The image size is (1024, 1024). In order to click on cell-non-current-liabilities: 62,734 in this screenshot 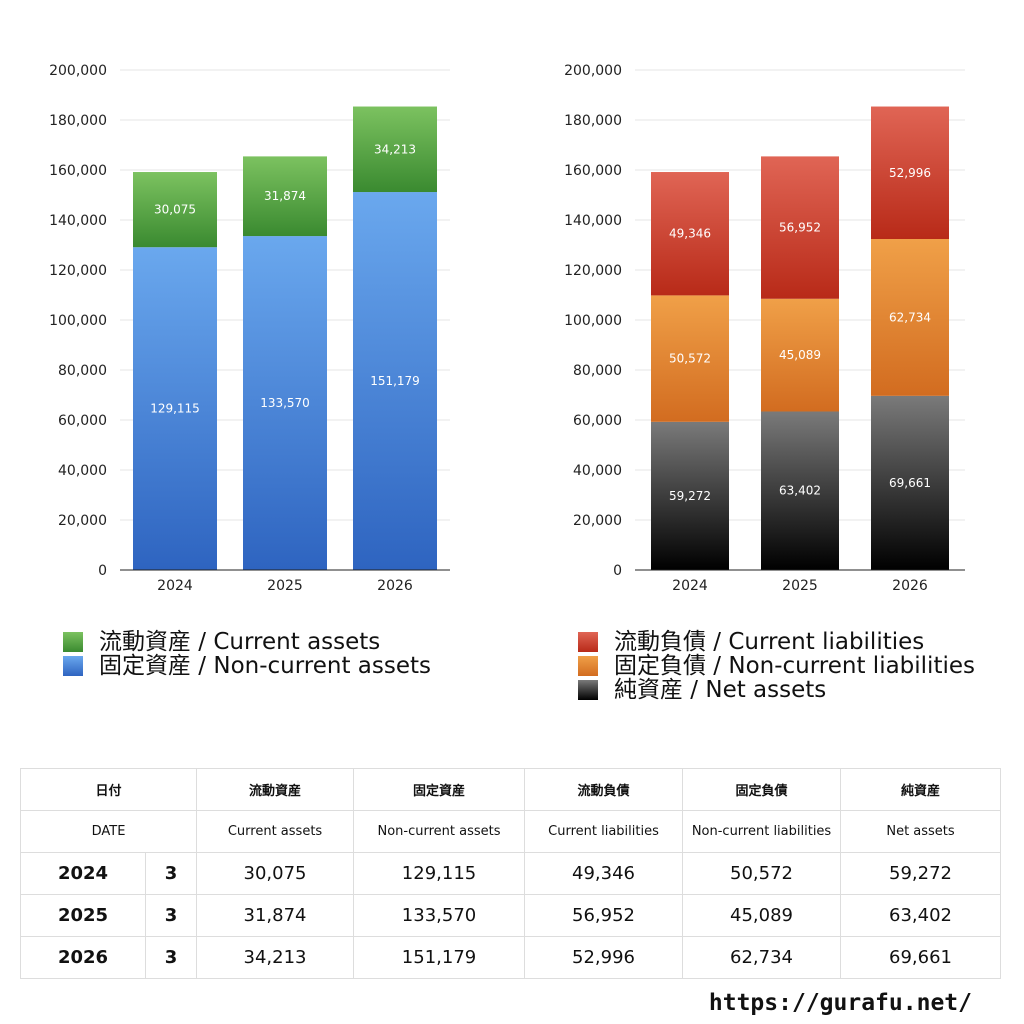, I will do `click(762, 957)`.